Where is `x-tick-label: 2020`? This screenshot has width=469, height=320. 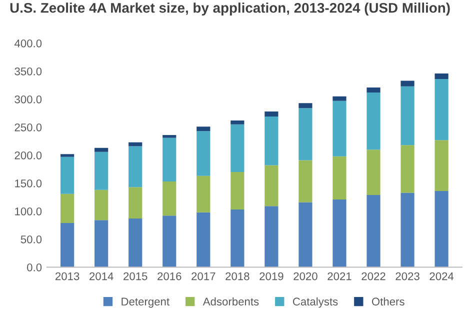
x-tick-label: 2020 is located at coordinates (306, 276).